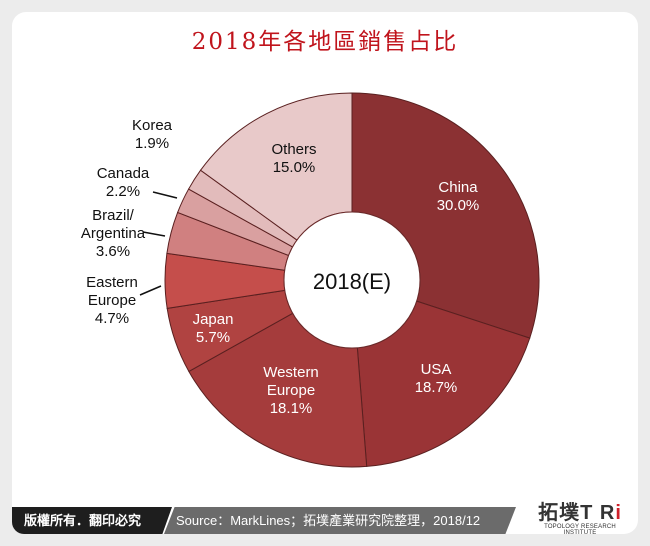 This screenshot has height=546, width=650. What do you see at coordinates (150, 290) in the screenshot?
I see `leader-line-eastern-europe` at bounding box center [150, 290].